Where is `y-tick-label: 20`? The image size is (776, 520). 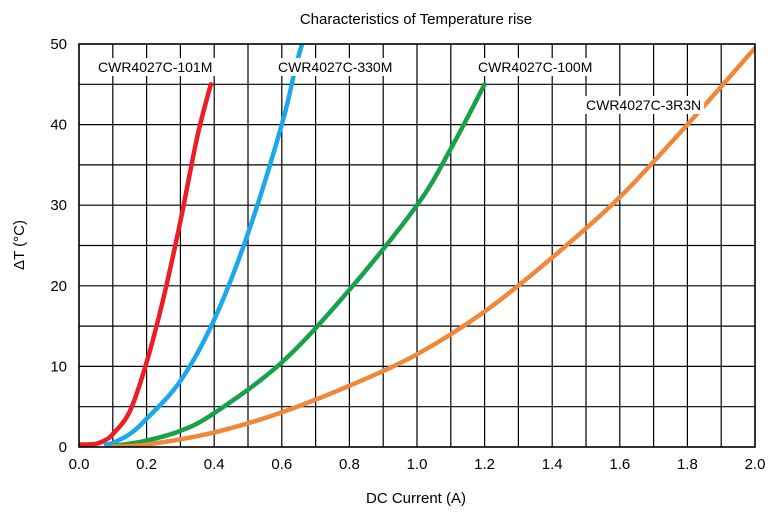
y-tick-label: 20 is located at coordinates (58, 286).